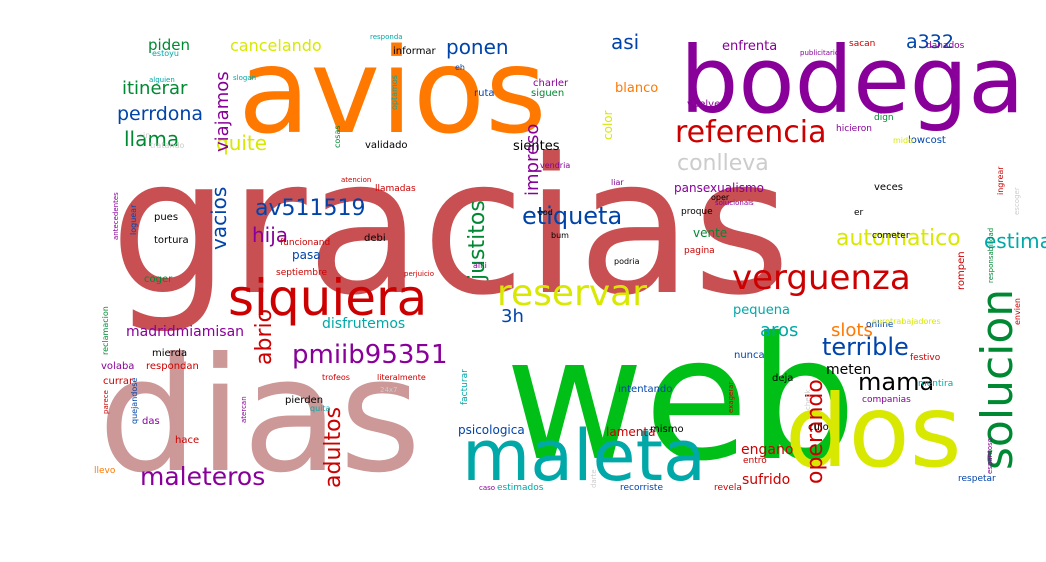  Describe the element at coordinates (375, 238) in the screenshot. I see `cloud-word: debi` at that location.